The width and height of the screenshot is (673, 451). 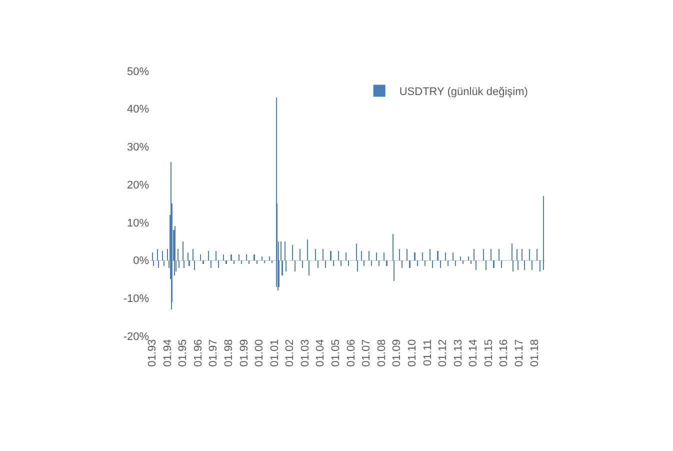 What do you see at coordinates (351, 353) in the screenshot?
I see `x-tick-label: 01.06` at bounding box center [351, 353].